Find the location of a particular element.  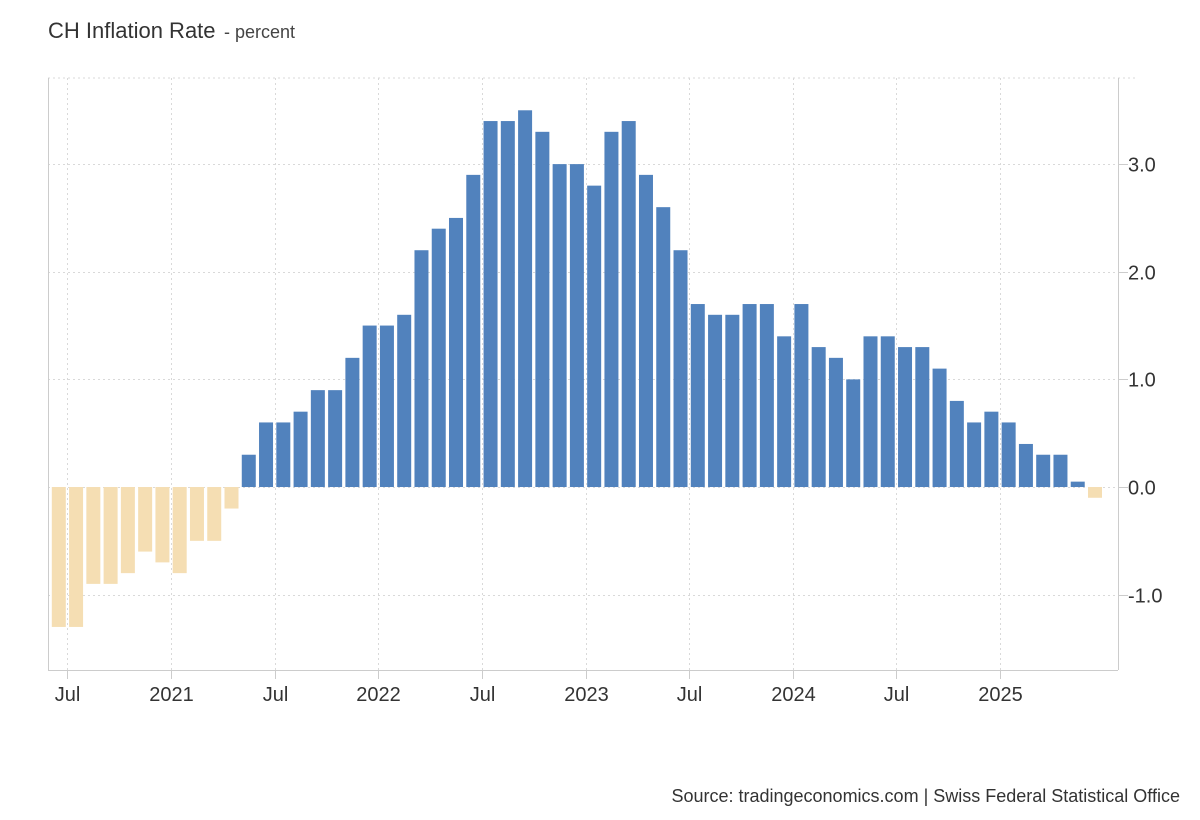

x-tick-label: 2022 is located at coordinates (378, 695).